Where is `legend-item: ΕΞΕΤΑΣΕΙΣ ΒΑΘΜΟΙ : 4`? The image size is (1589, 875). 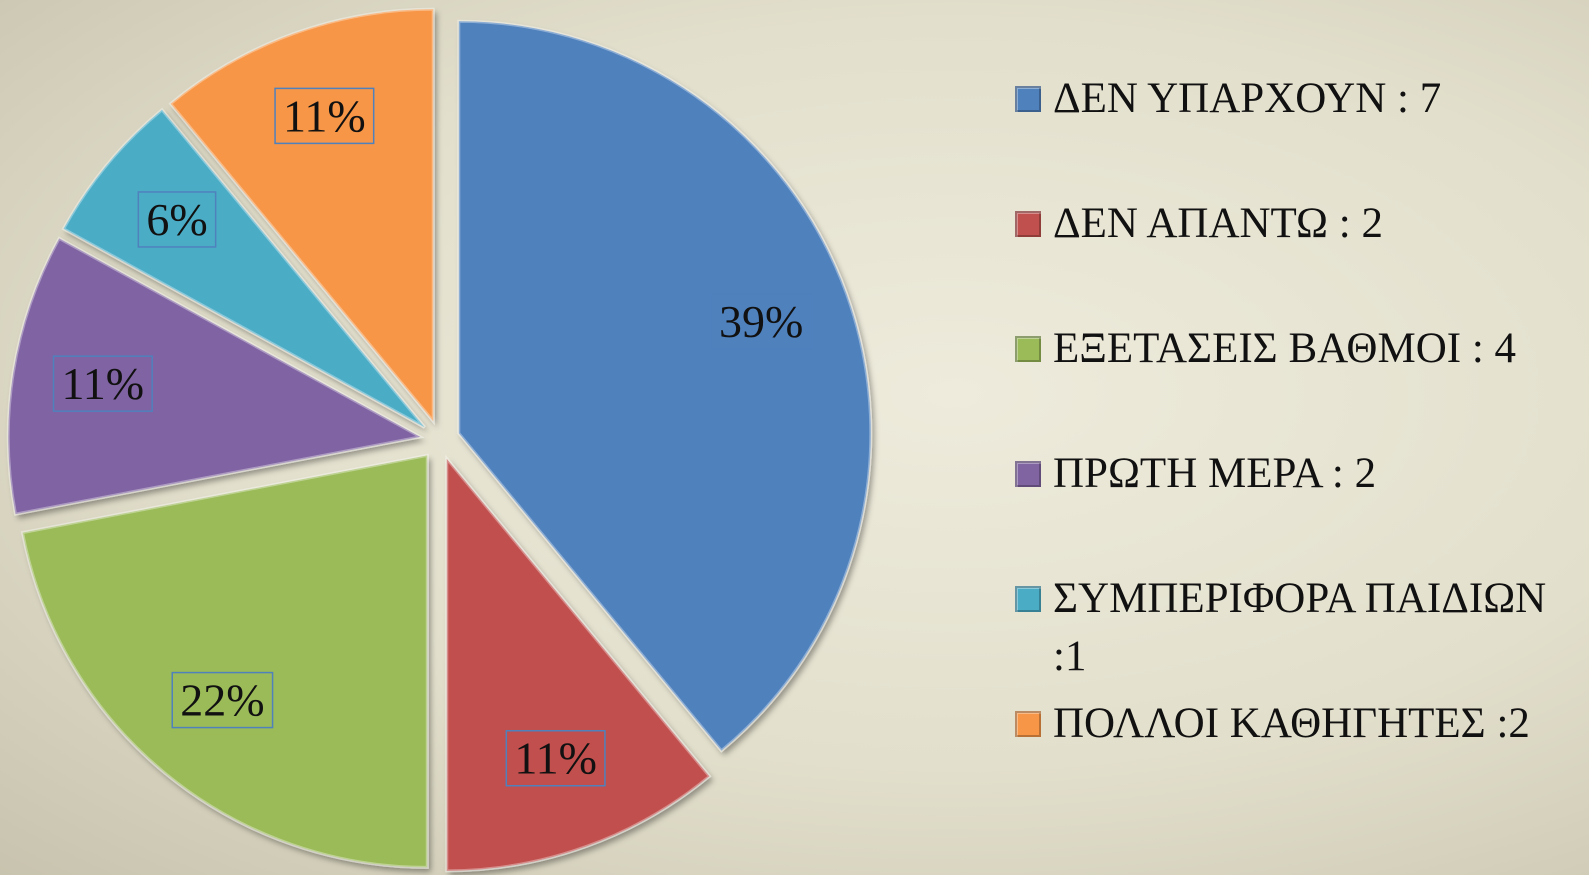
legend-item: ΕΞΕΤΑΣΕΙΣ ΒΑΘΜΟΙ : 4 is located at coordinates (1295, 349).